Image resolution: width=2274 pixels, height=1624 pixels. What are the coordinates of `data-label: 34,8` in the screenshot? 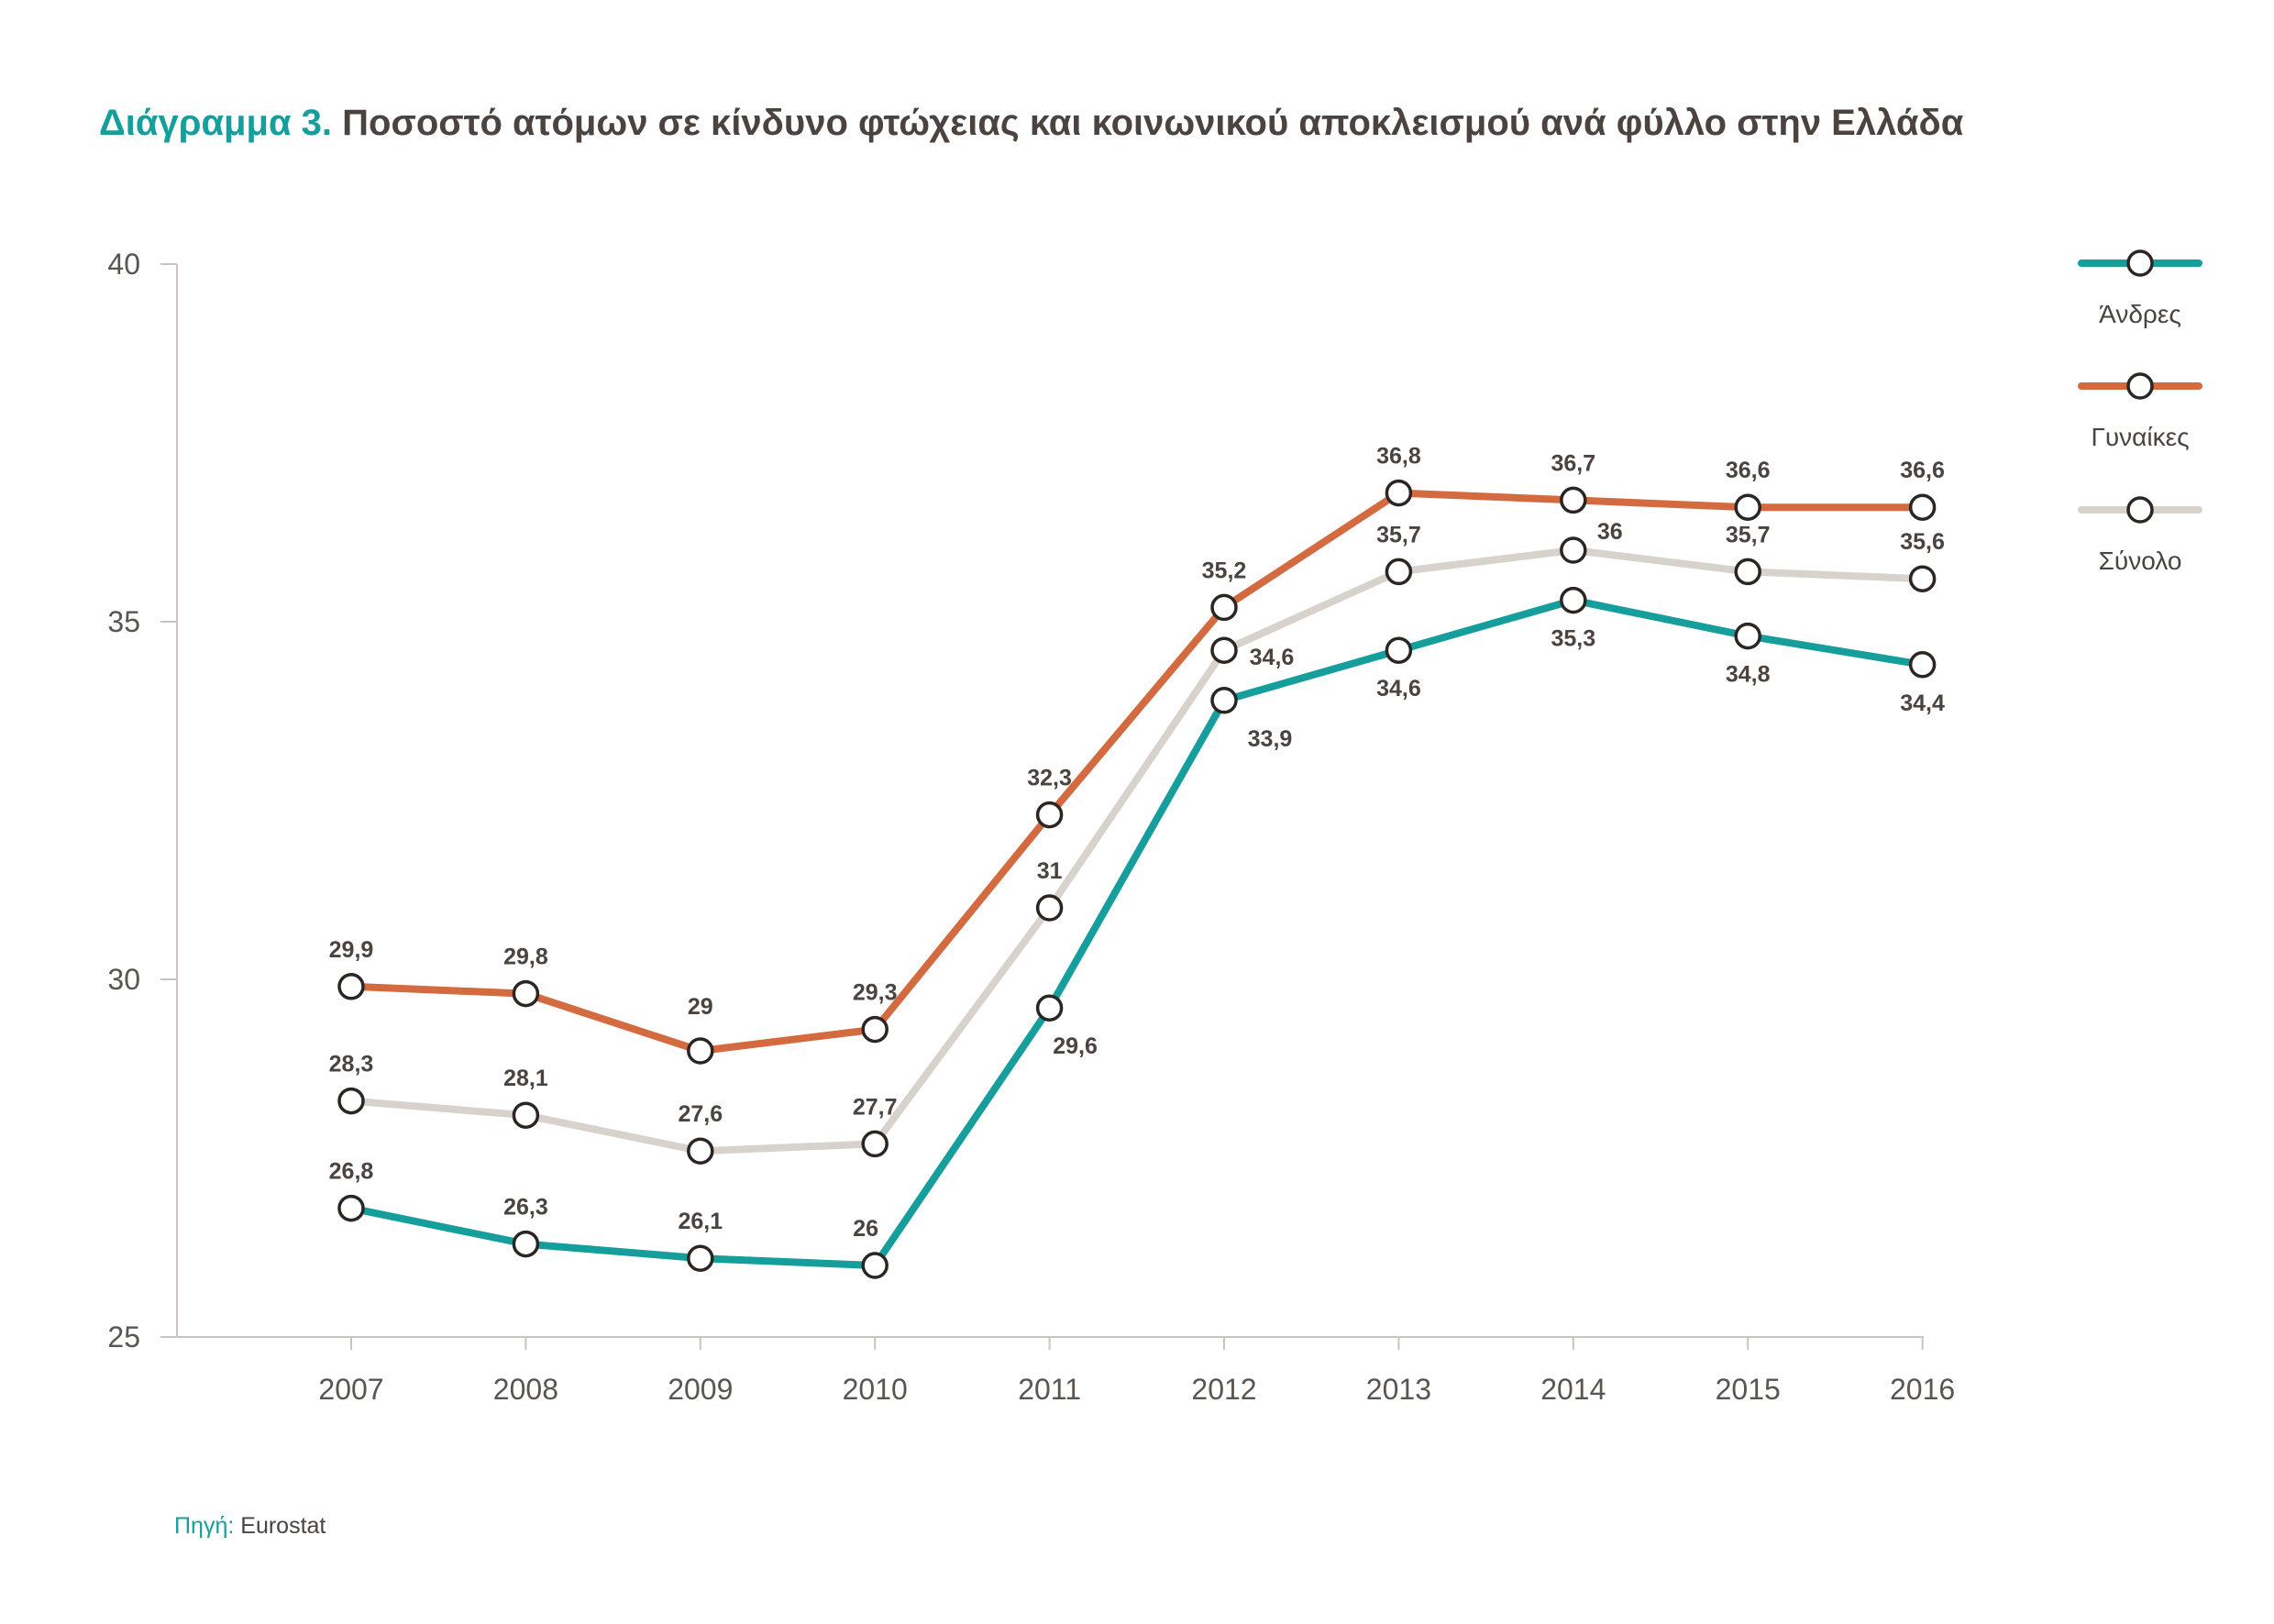 It's located at (1749, 675).